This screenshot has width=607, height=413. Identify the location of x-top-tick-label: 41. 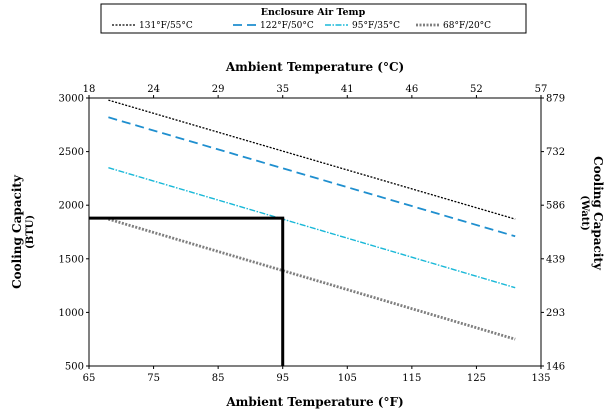
(347, 89).